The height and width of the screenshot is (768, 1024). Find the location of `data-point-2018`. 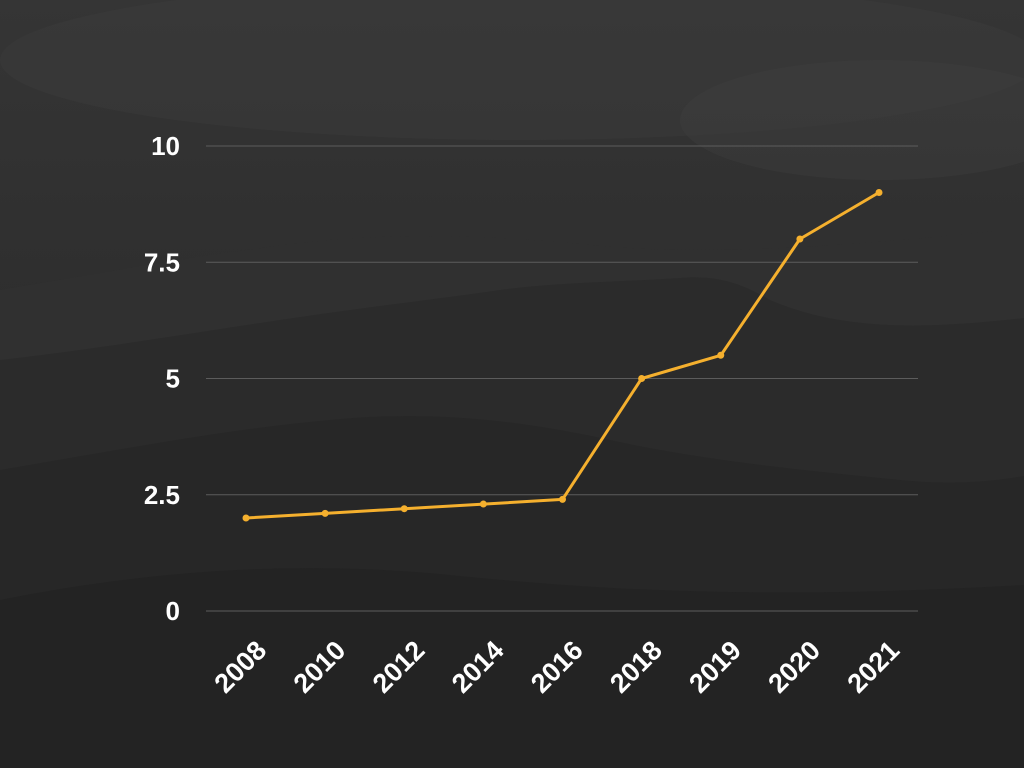

data-point-2018 is located at coordinates (642, 378).